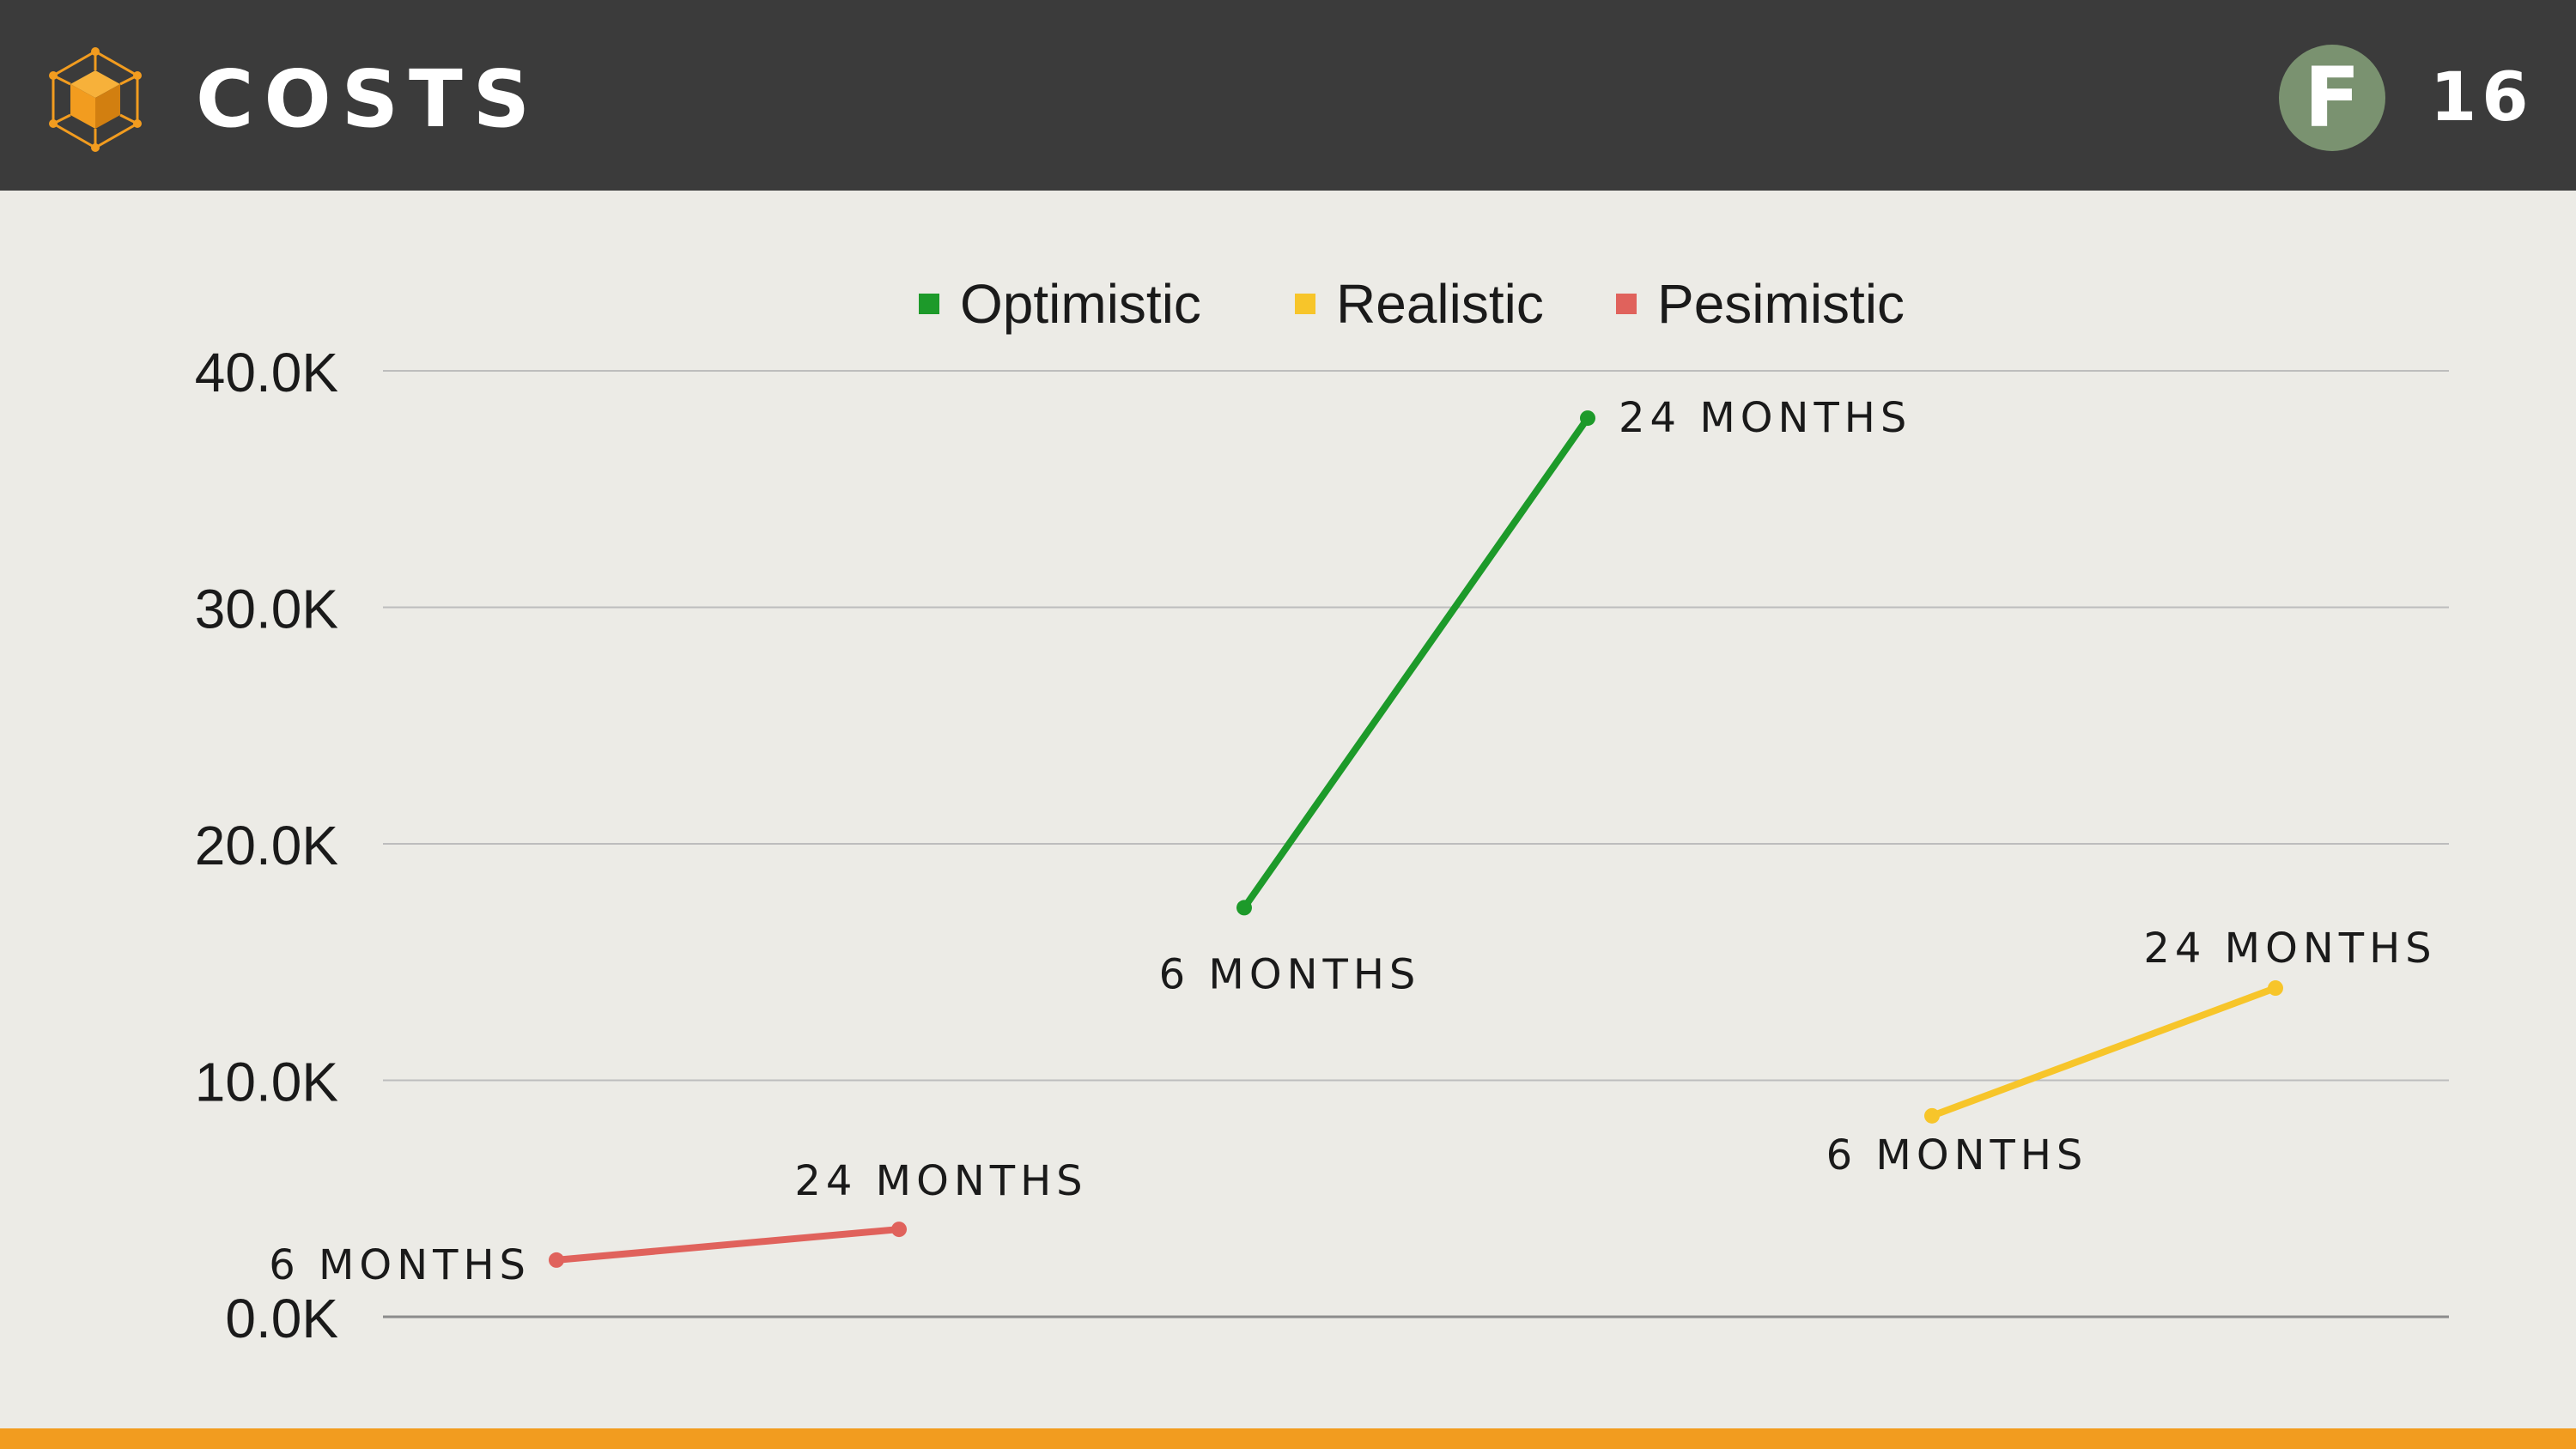 Image resolution: width=2576 pixels, height=1449 pixels. I want to click on legend-swatch-optimistic, so click(929, 304).